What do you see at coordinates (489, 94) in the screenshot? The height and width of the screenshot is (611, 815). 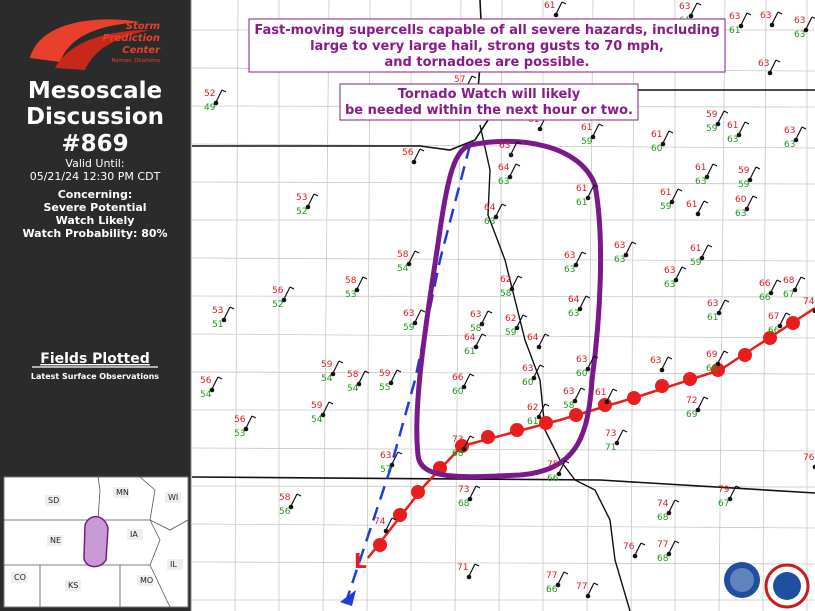 I see `note-line: Tornado Watch will likely` at bounding box center [489, 94].